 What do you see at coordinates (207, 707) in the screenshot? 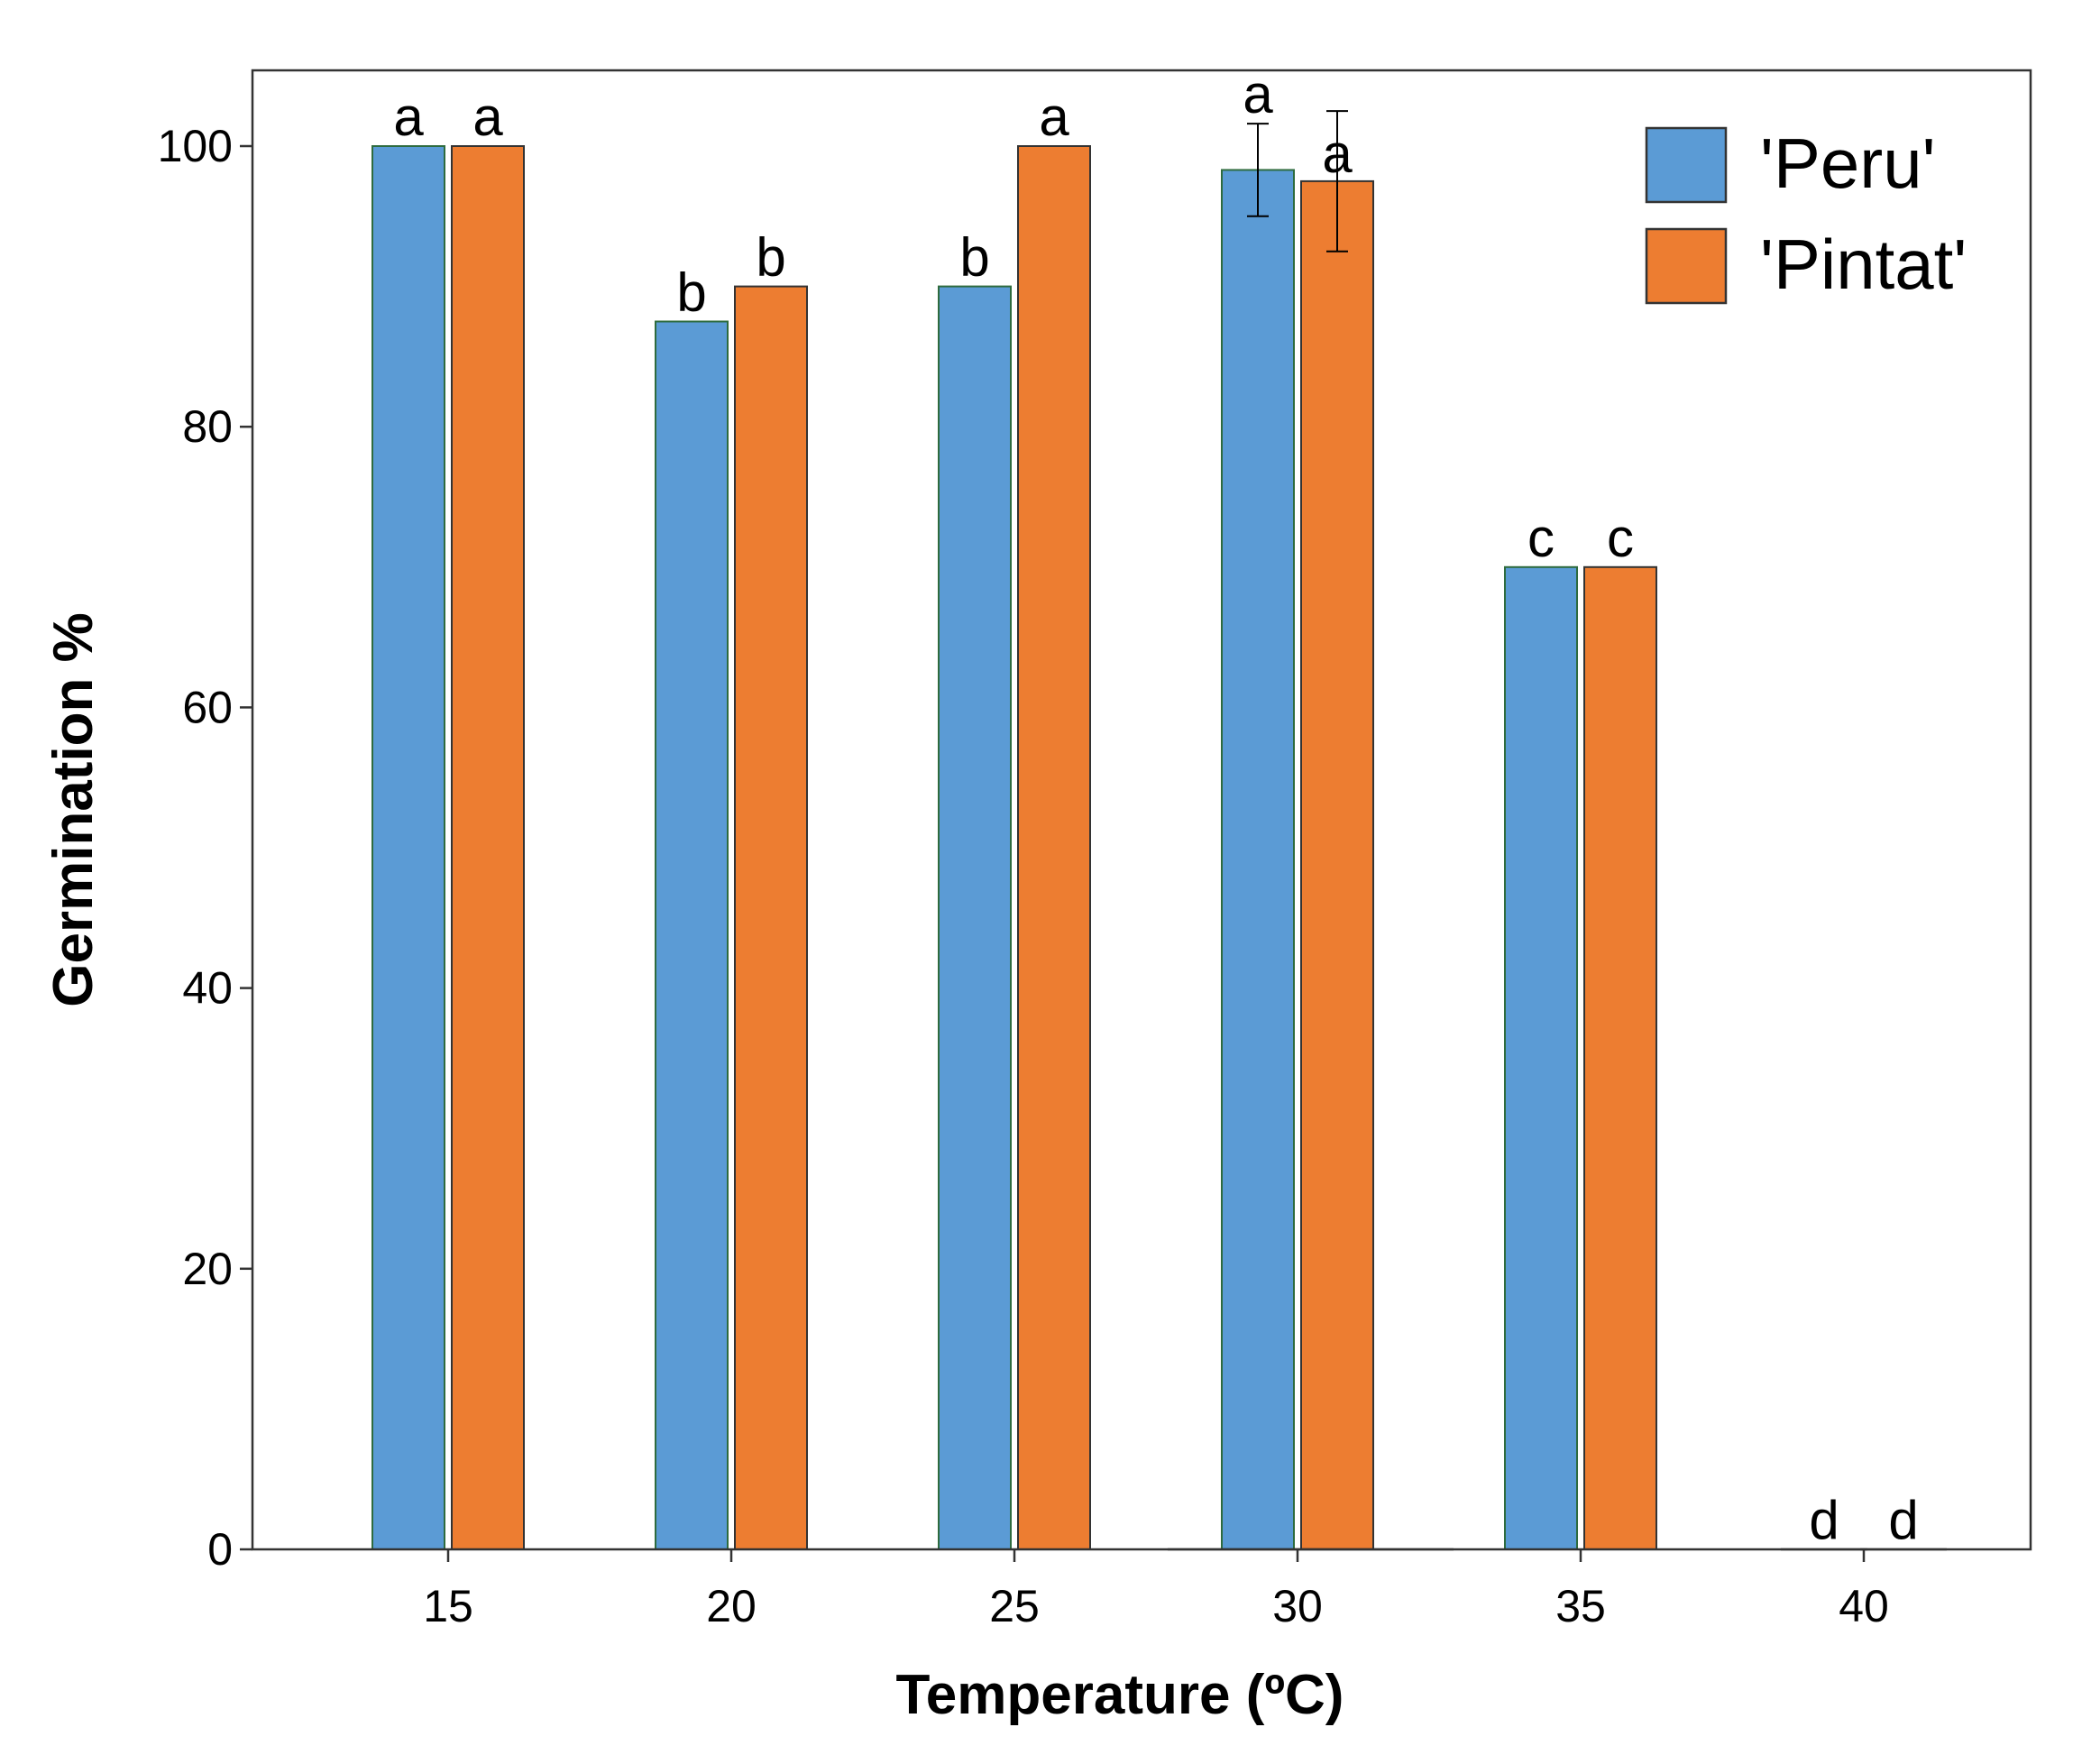
I see `y-tick-label: 60` at bounding box center [207, 707].